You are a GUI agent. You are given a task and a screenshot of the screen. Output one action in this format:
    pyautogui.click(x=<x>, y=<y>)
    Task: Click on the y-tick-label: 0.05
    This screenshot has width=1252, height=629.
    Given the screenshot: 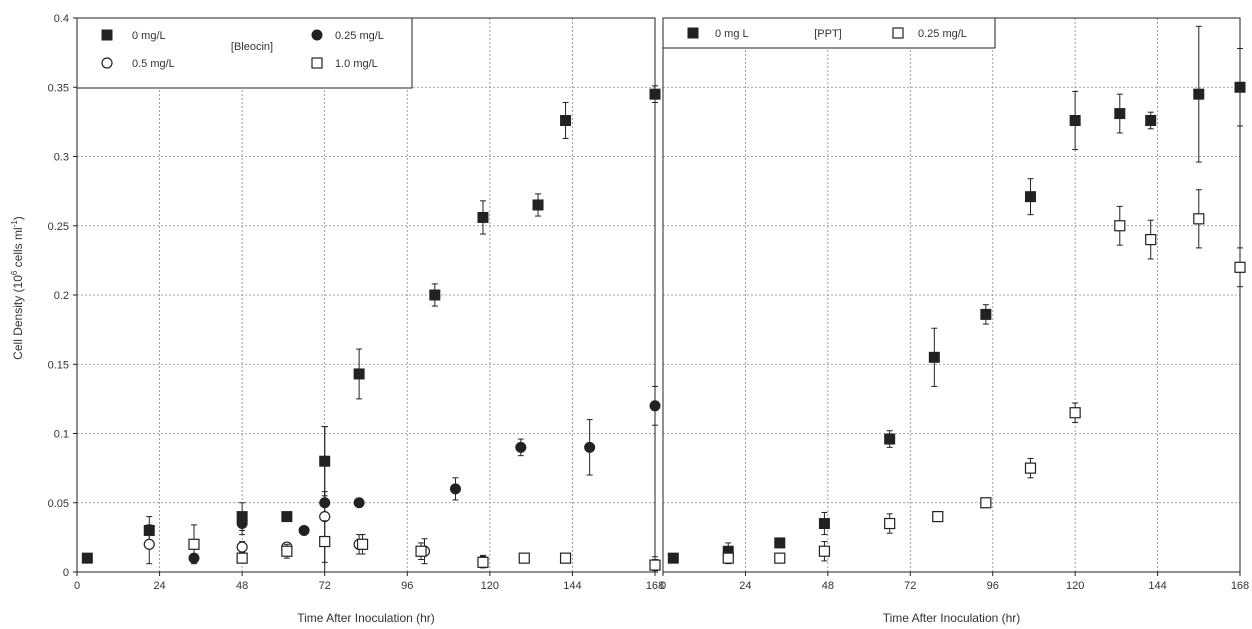 What is the action you would take?
    pyautogui.click(x=58, y=504)
    